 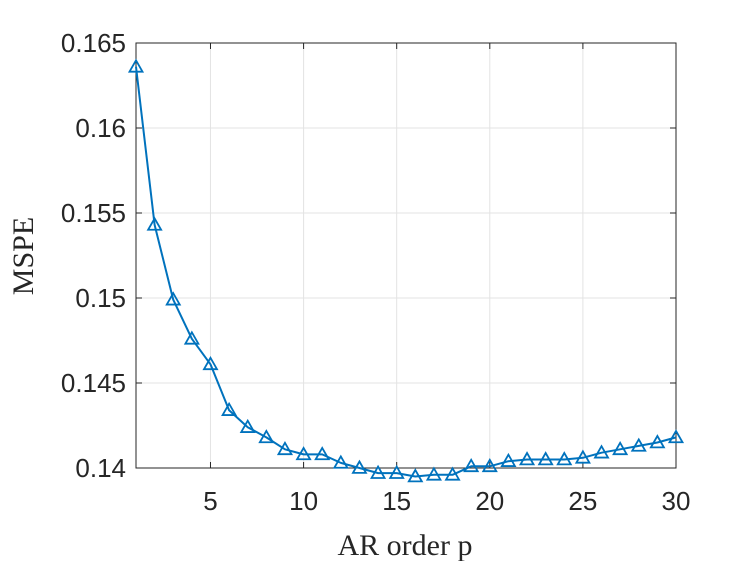 I want to click on x-tick-label: 20, so click(x=489, y=501).